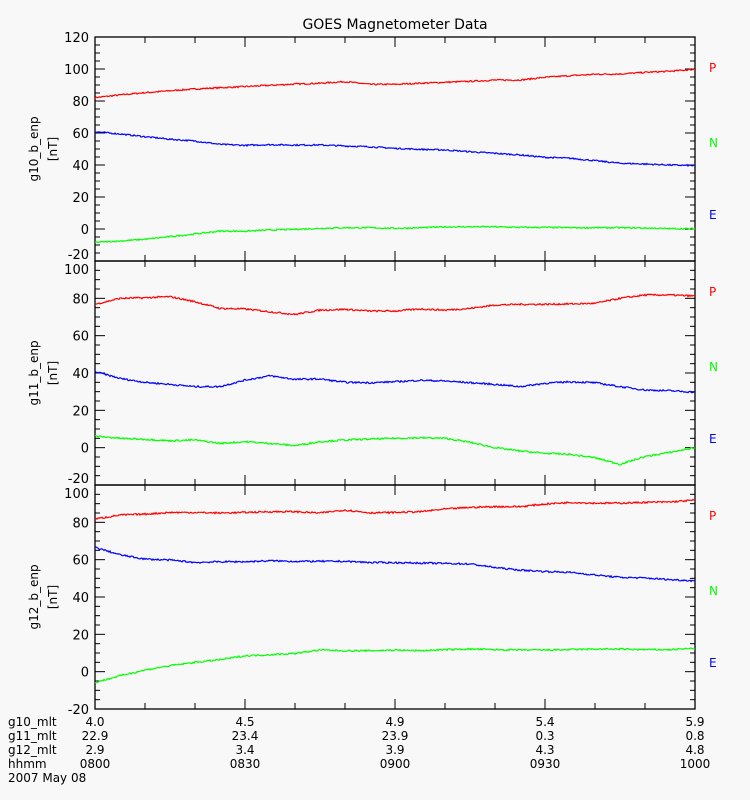 Image resolution: width=750 pixels, height=800 pixels. What do you see at coordinates (394, 25) in the screenshot?
I see `chart-title: GOES Magnetometer Data` at bounding box center [394, 25].